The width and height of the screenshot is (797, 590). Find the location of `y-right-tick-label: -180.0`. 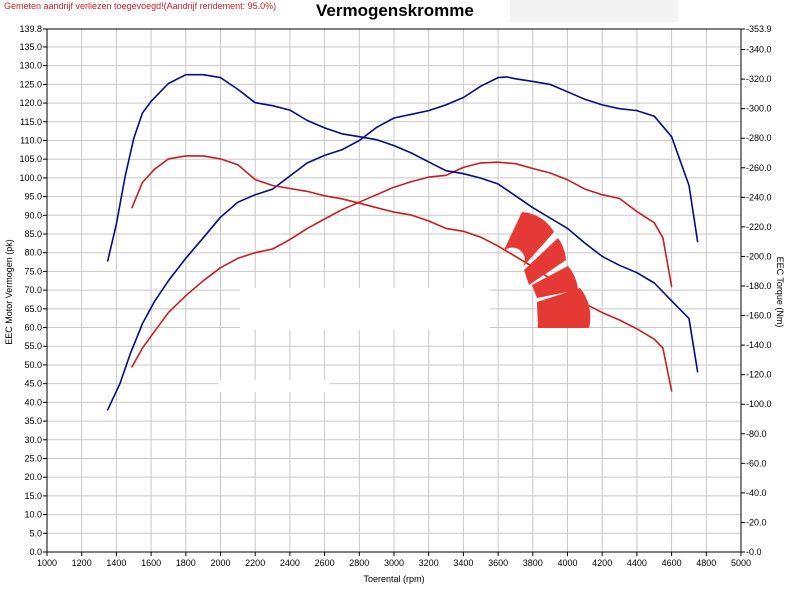

y-right-tick-label: -180.0 is located at coordinates (759, 286).